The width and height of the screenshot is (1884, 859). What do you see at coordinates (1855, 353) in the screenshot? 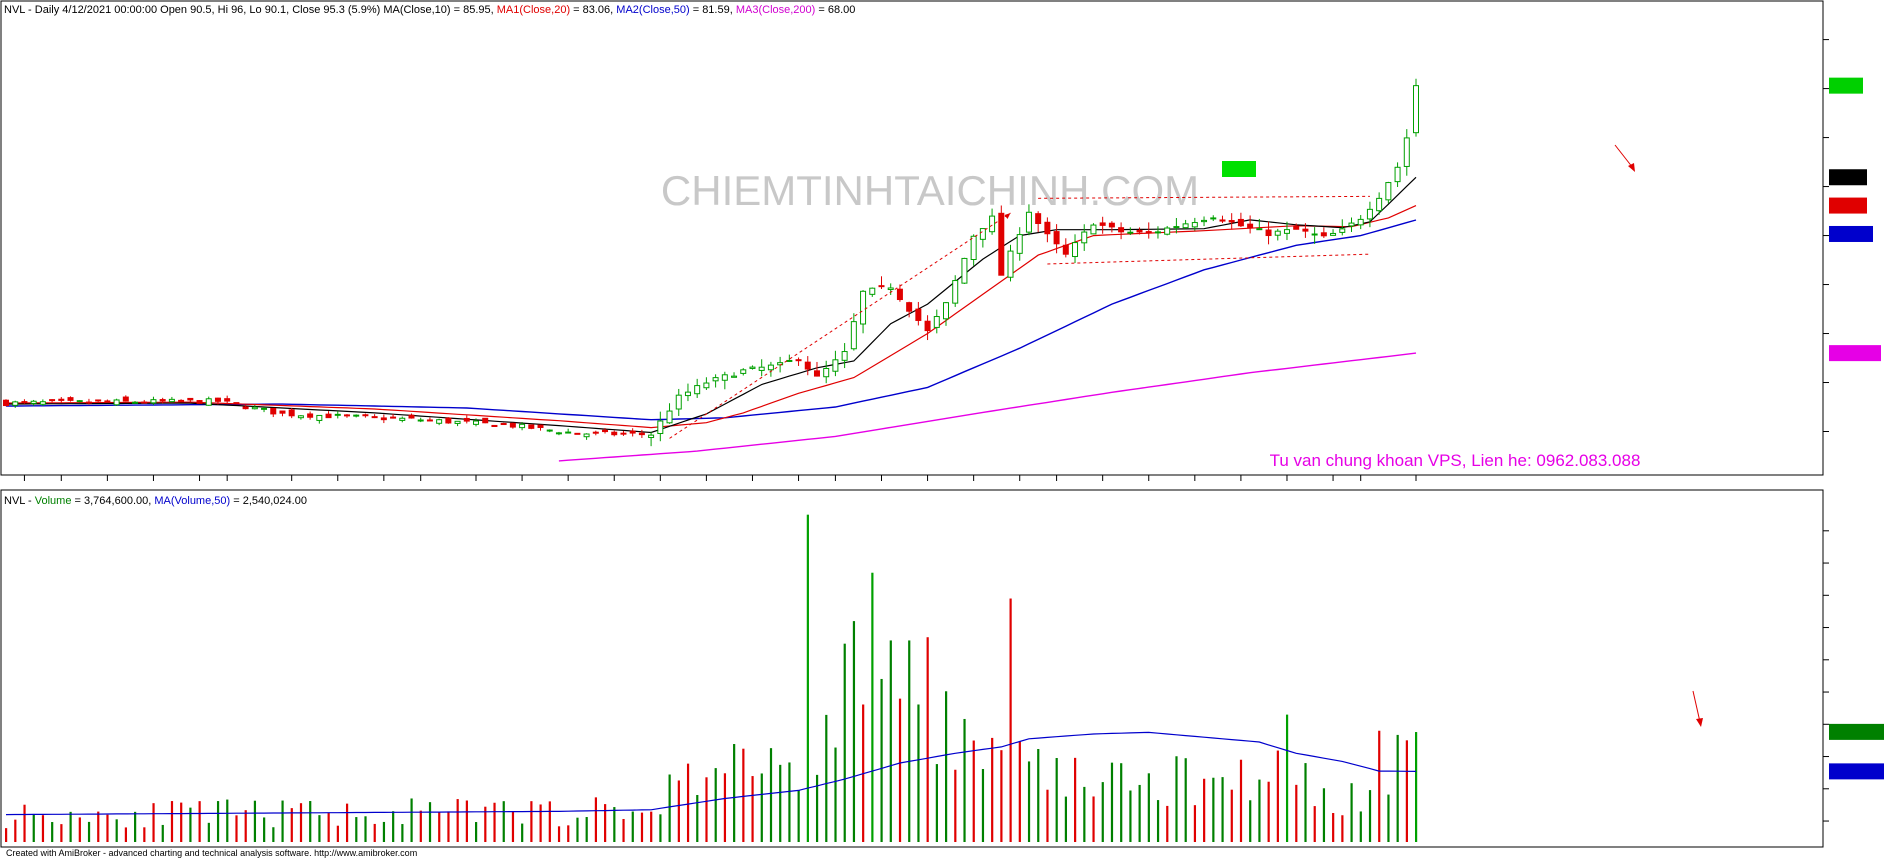
I see `ma200-value-label-box` at bounding box center [1855, 353].